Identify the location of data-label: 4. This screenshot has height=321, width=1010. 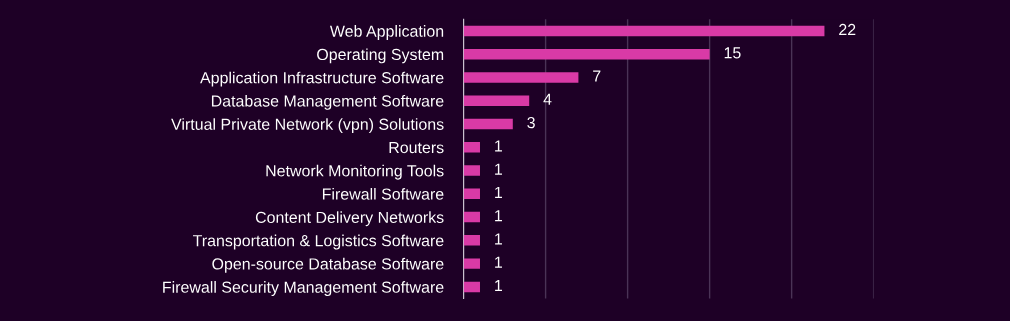
(547, 99).